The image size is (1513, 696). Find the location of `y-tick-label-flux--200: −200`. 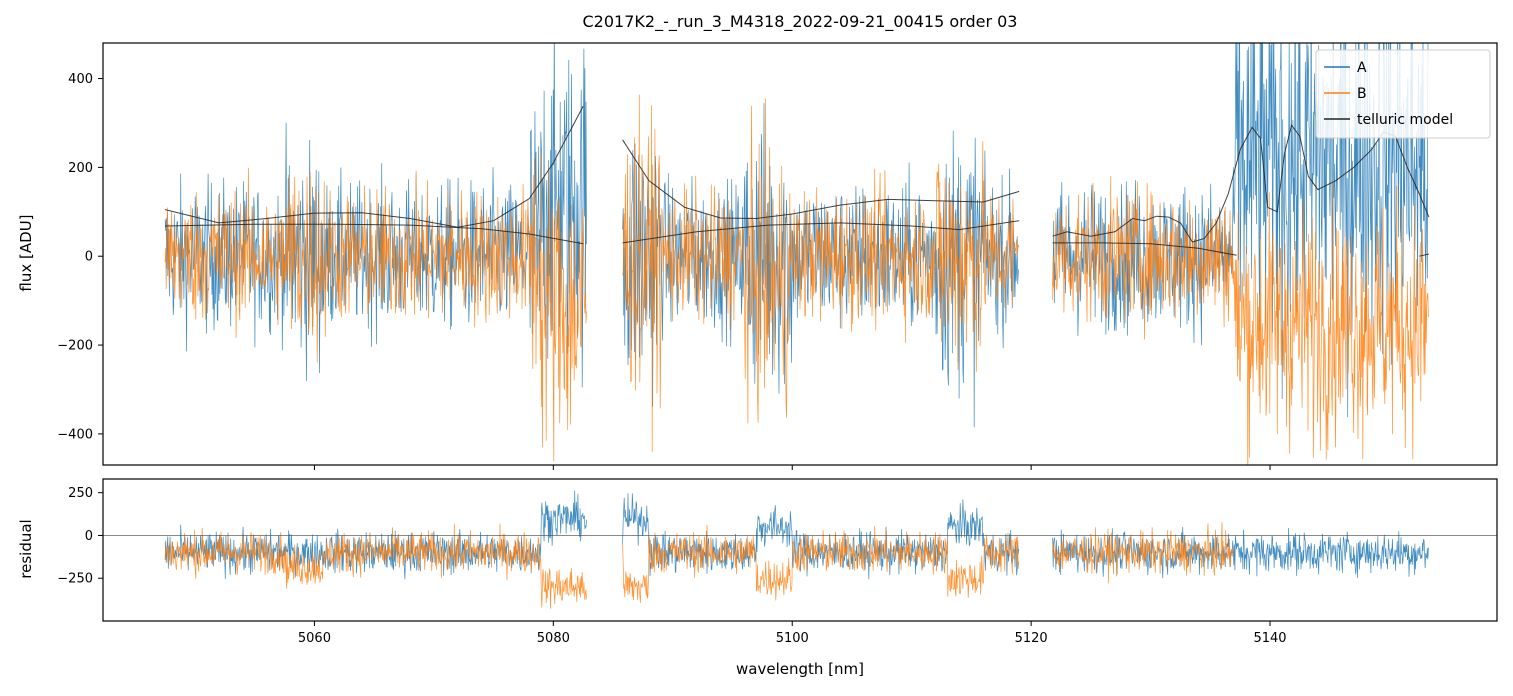

y-tick-label-flux--200: −200 is located at coordinates (75, 346).